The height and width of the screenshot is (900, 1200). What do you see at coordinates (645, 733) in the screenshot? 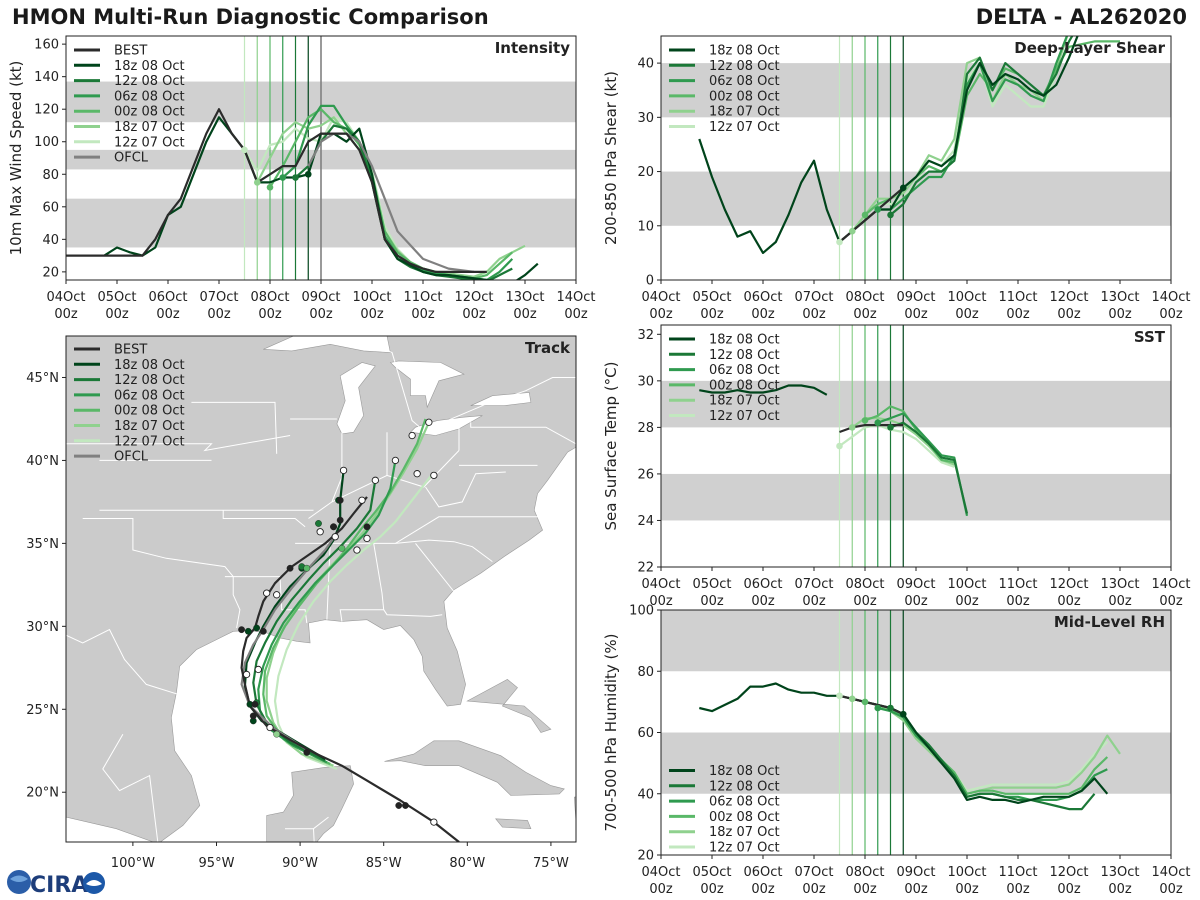
I see `y-tick-label: 60` at bounding box center [645, 733].